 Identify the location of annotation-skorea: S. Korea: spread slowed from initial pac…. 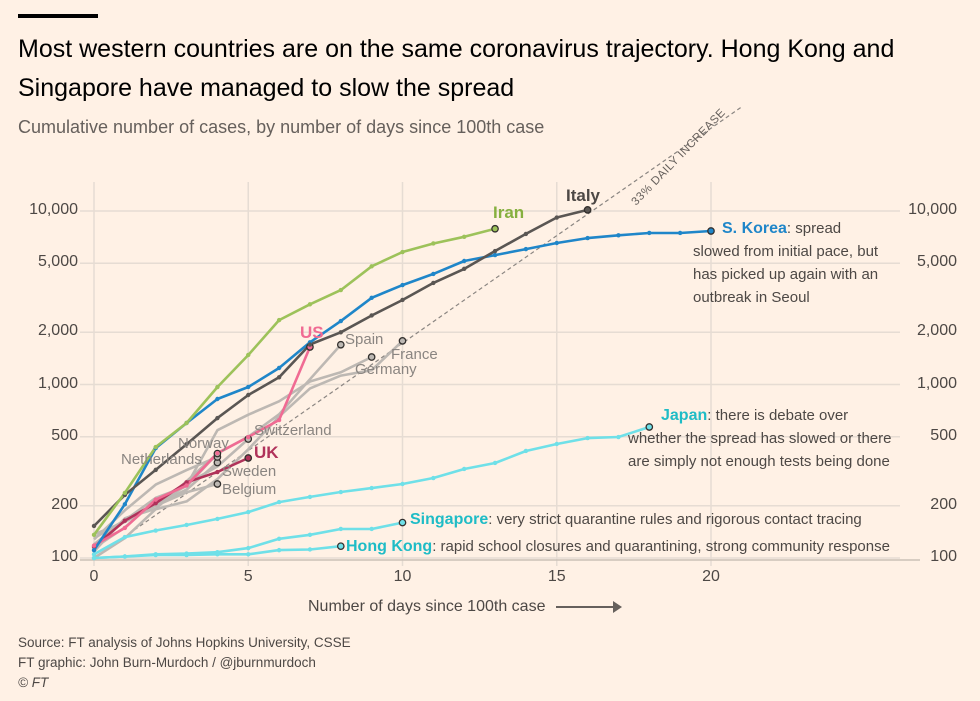
(786, 263).